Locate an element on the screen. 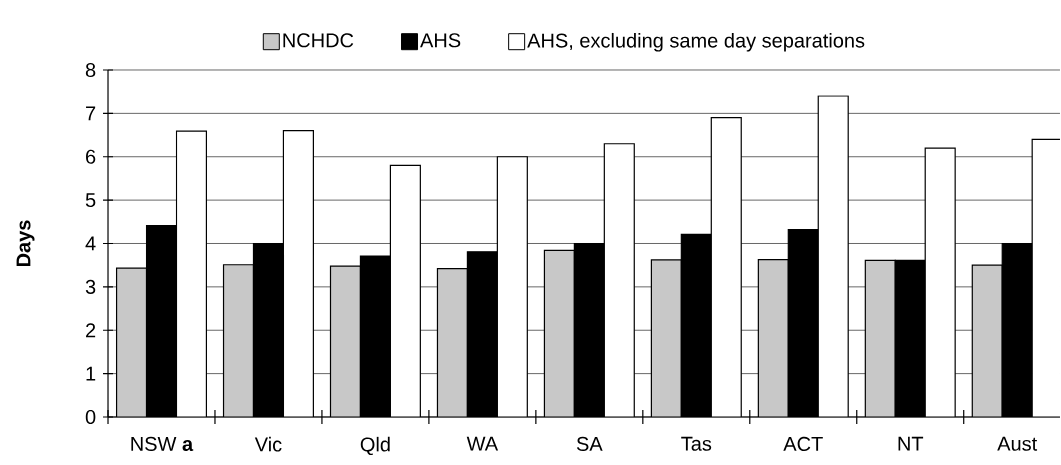 The width and height of the screenshot is (1061, 465). x-tick-label: WA is located at coordinates (482, 443).